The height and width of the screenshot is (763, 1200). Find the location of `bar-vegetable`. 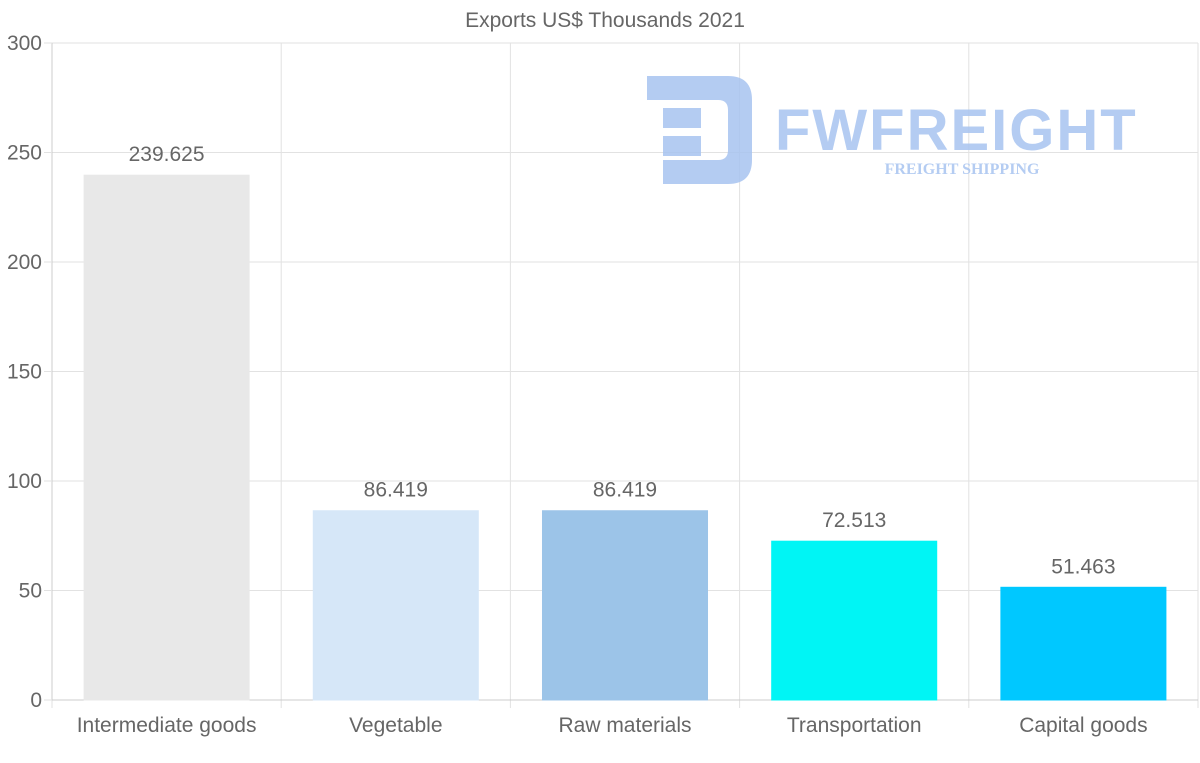

bar-vegetable is located at coordinates (395, 605).